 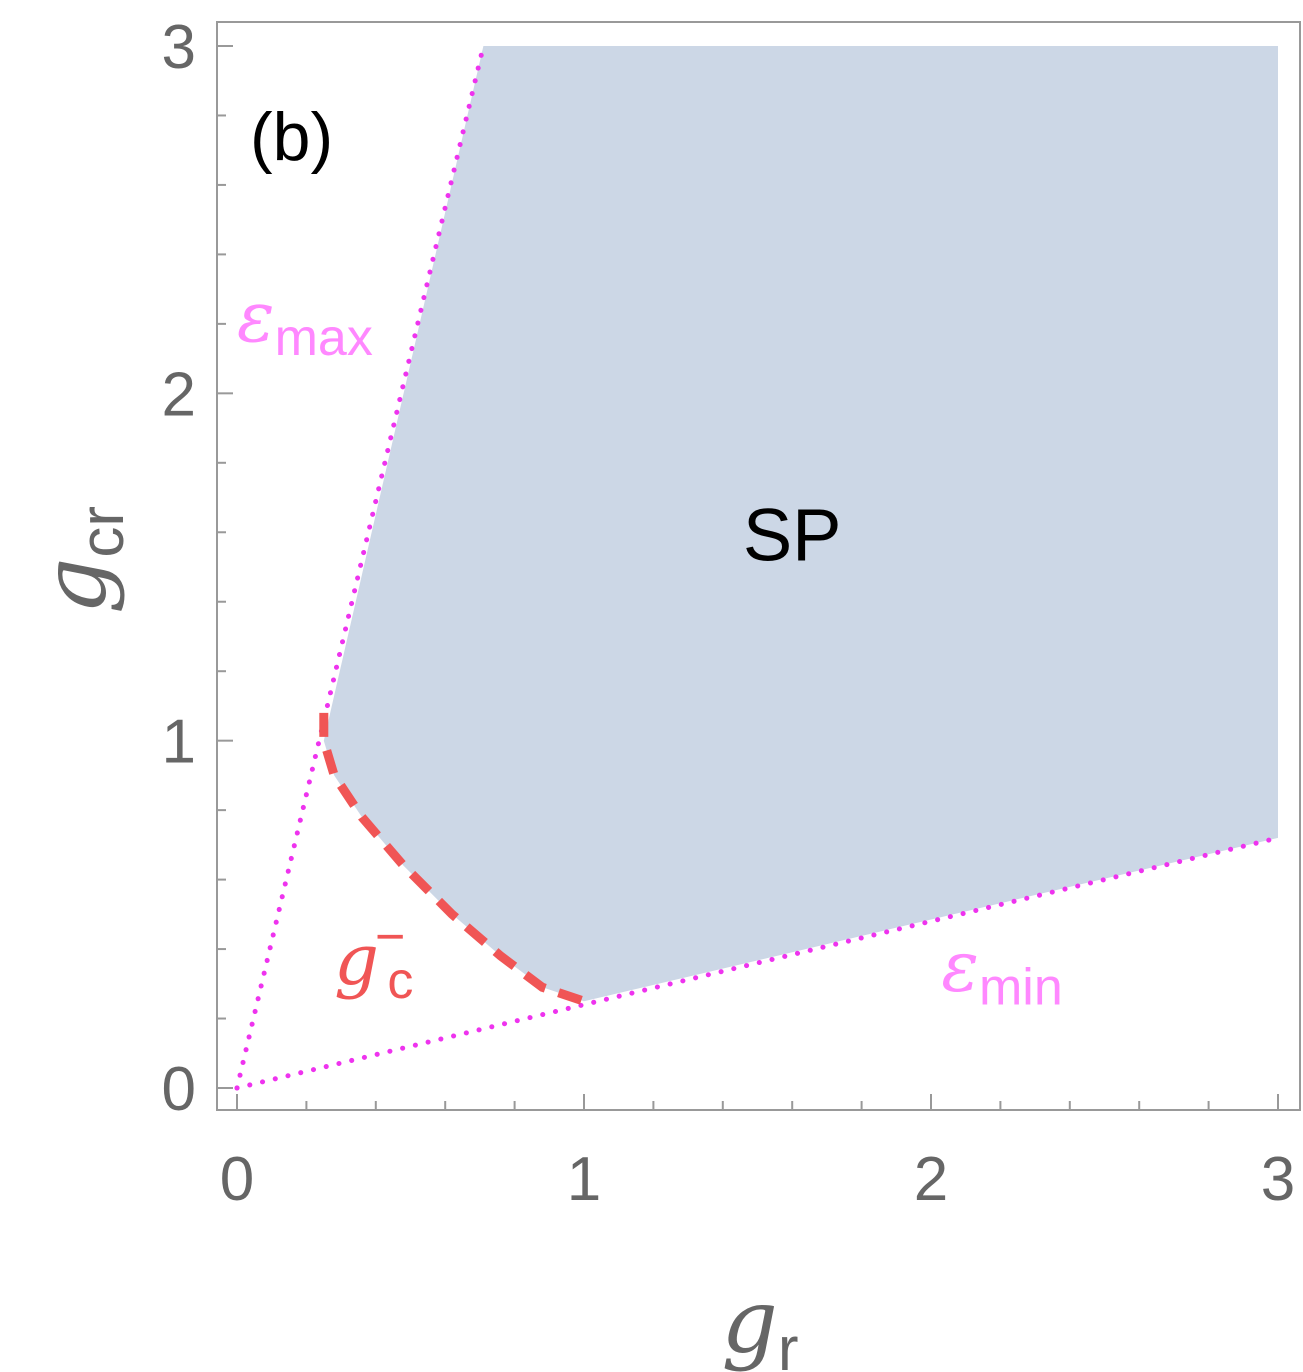 I want to click on series-label-symbol: g, so click(x=356, y=960).